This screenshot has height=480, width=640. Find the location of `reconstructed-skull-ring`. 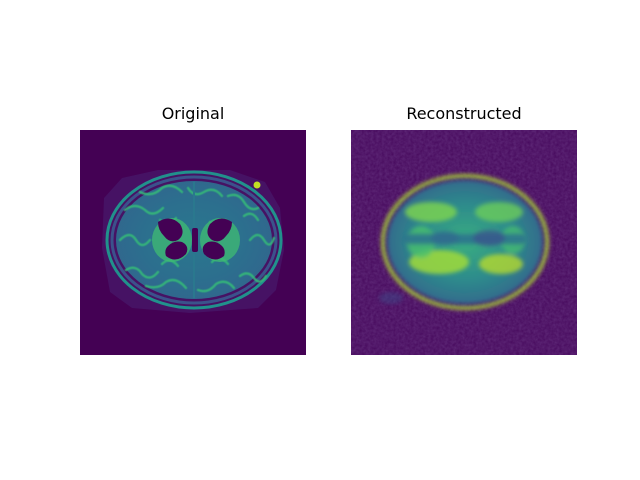

reconstructed-skull-ring is located at coordinates (465, 242).